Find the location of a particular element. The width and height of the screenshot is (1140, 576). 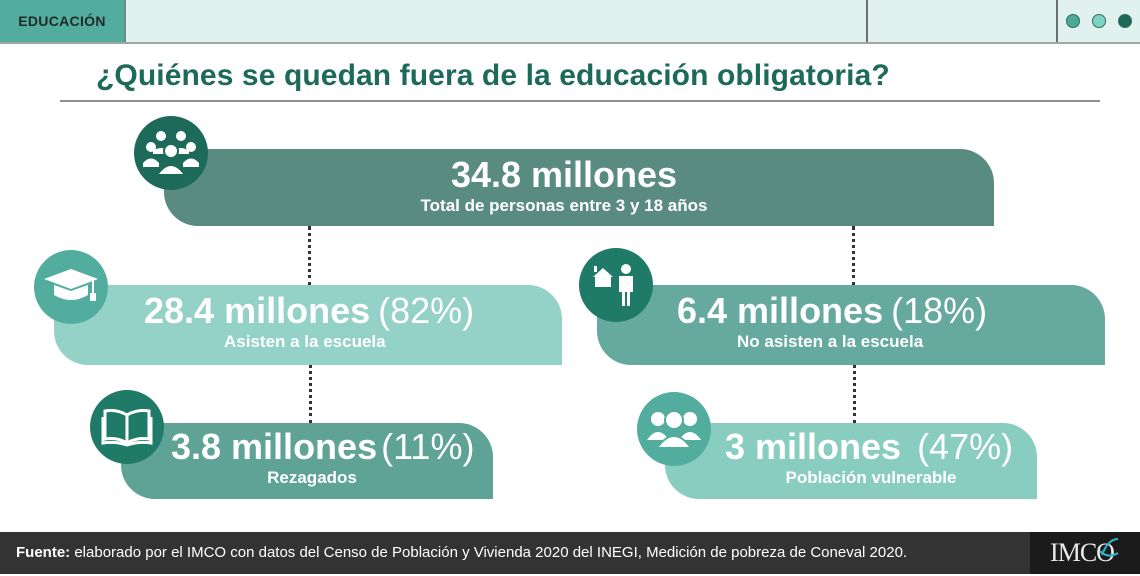

asisten-card: 28.4 millones (82%) Asisten a la escuela is located at coordinates (308, 325).